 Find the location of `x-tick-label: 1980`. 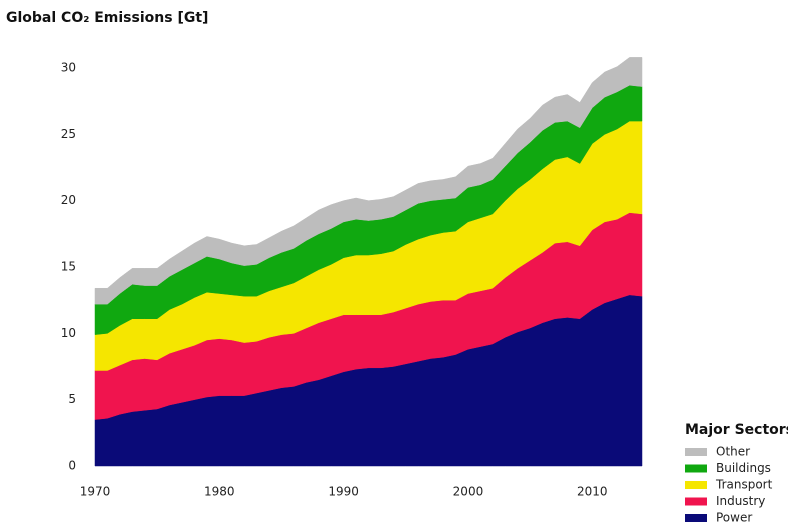

x-tick-label: 1980 is located at coordinates (219, 492).